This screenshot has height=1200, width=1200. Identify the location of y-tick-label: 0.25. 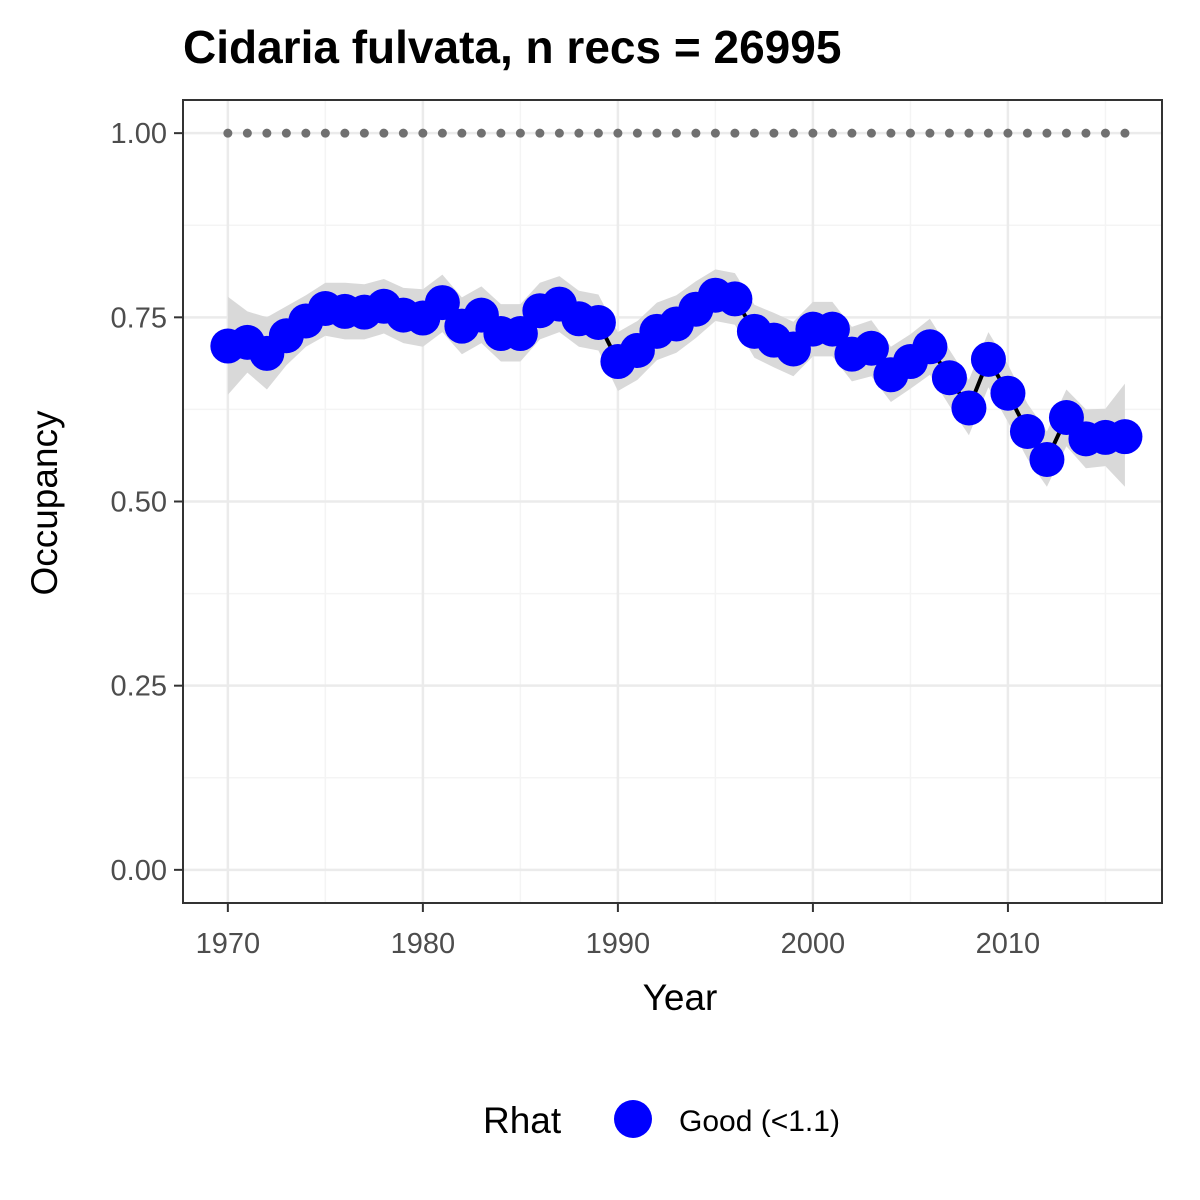
(139, 687).